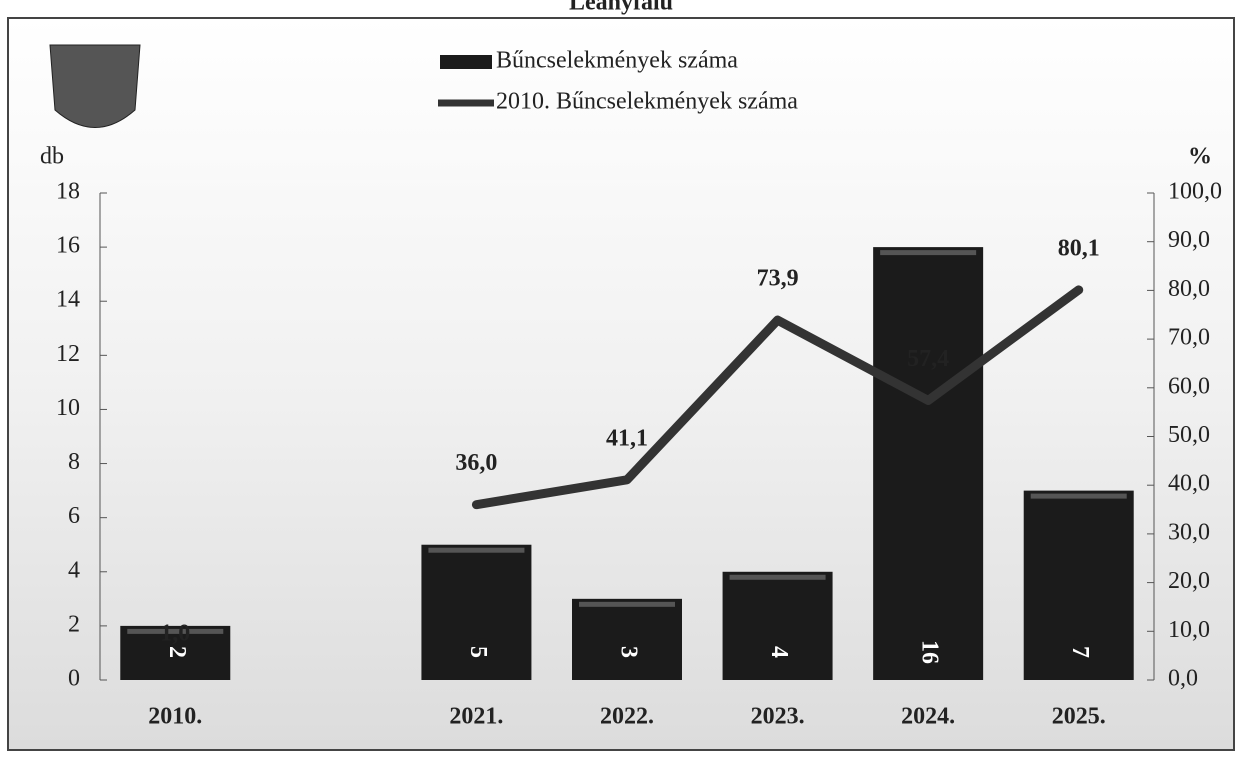 The width and height of the screenshot is (1242, 761). Describe the element at coordinates (928, 359) in the screenshot. I see `line-value-label: 57,4` at that location.